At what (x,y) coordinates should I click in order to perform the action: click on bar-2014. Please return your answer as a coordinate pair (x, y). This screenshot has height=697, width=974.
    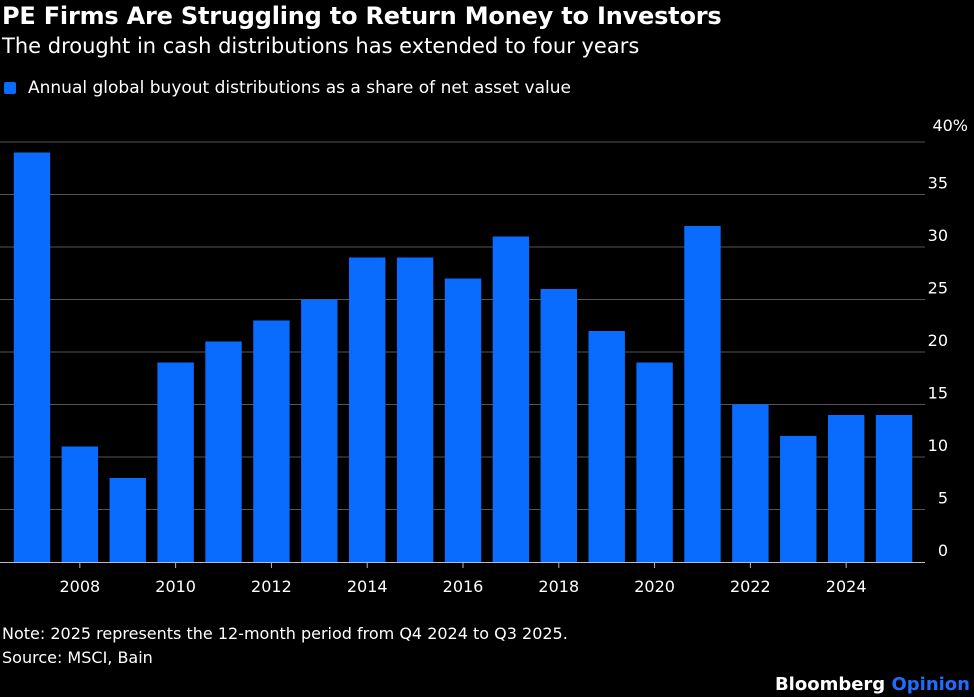
    Looking at the image, I should click on (367, 409).